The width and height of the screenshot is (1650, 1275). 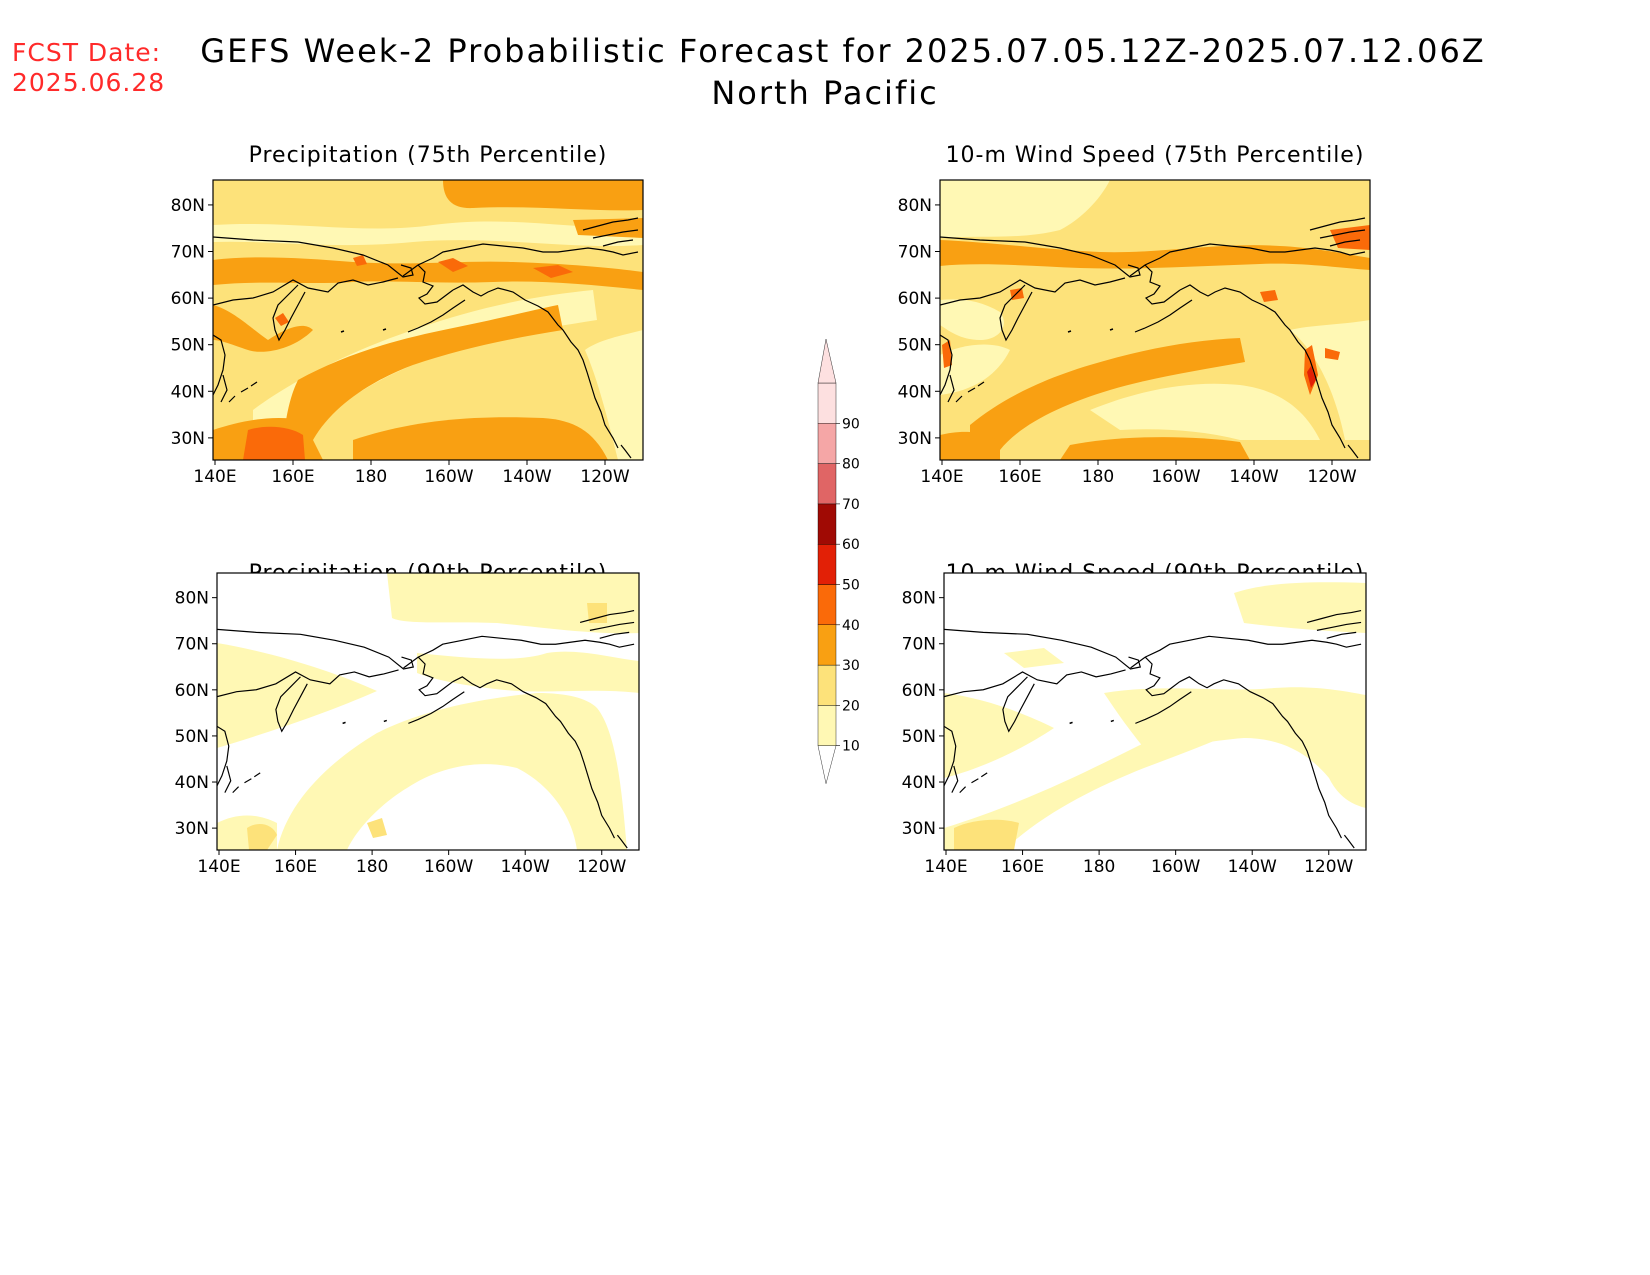 I want to click on forecast-date-block: FCST Date: 2025.06.28, so click(x=88, y=68).